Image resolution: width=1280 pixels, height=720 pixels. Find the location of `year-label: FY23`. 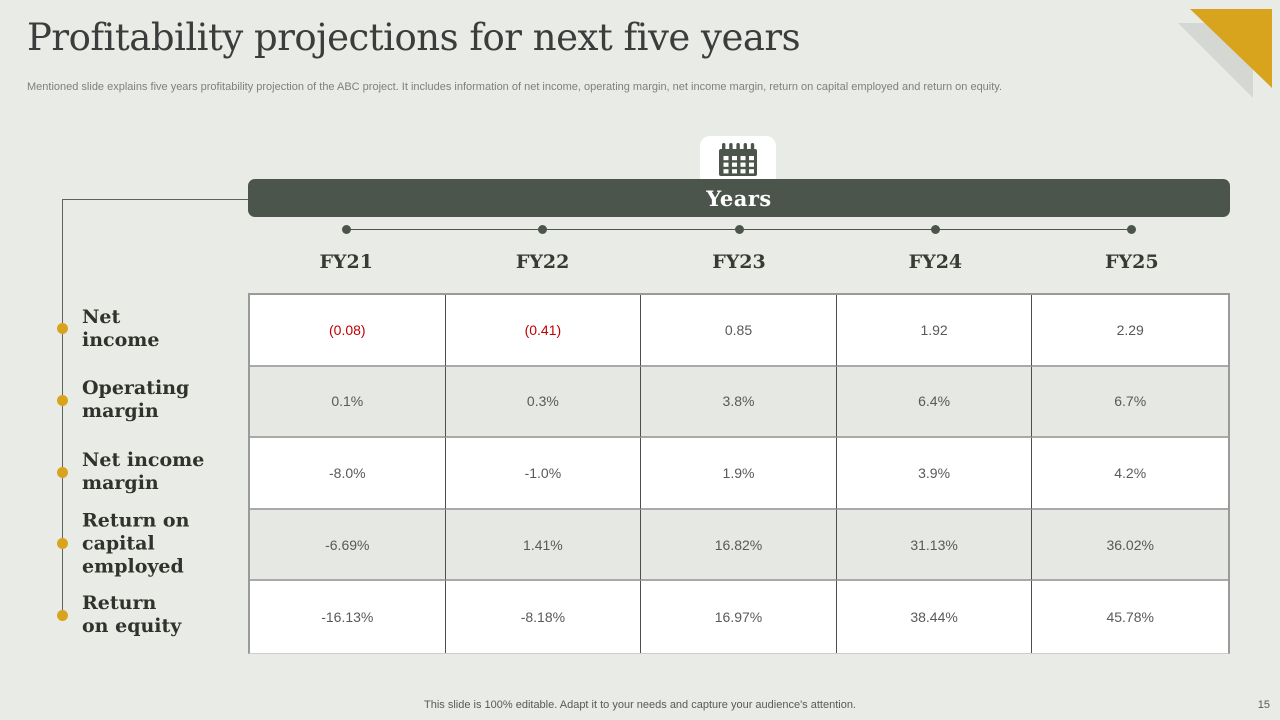

year-label: FY23 is located at coordinates (739, 262).